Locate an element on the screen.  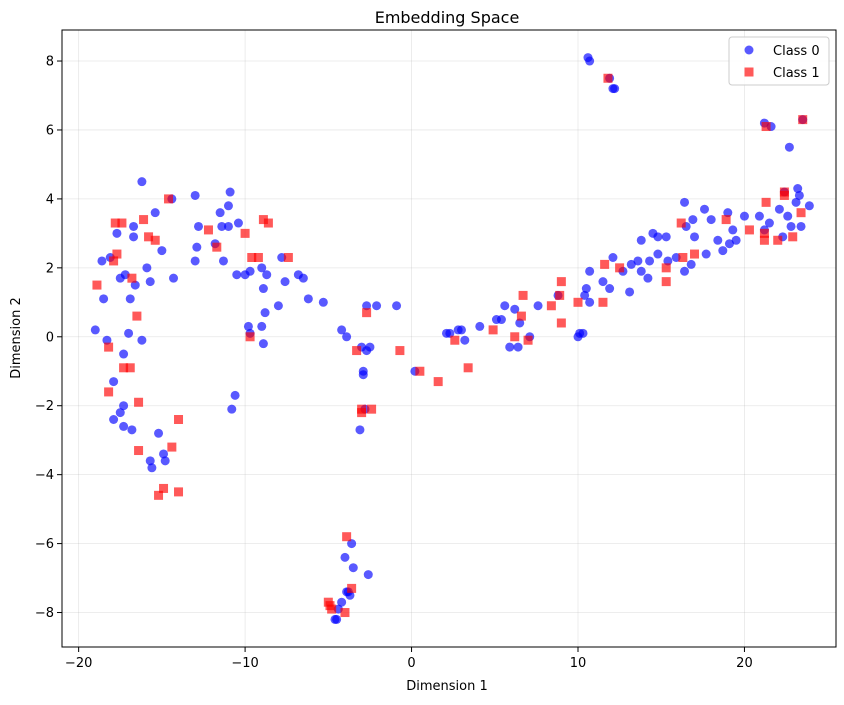
legend-label-class-1: Class 1 is located at coordinates (796, 73).